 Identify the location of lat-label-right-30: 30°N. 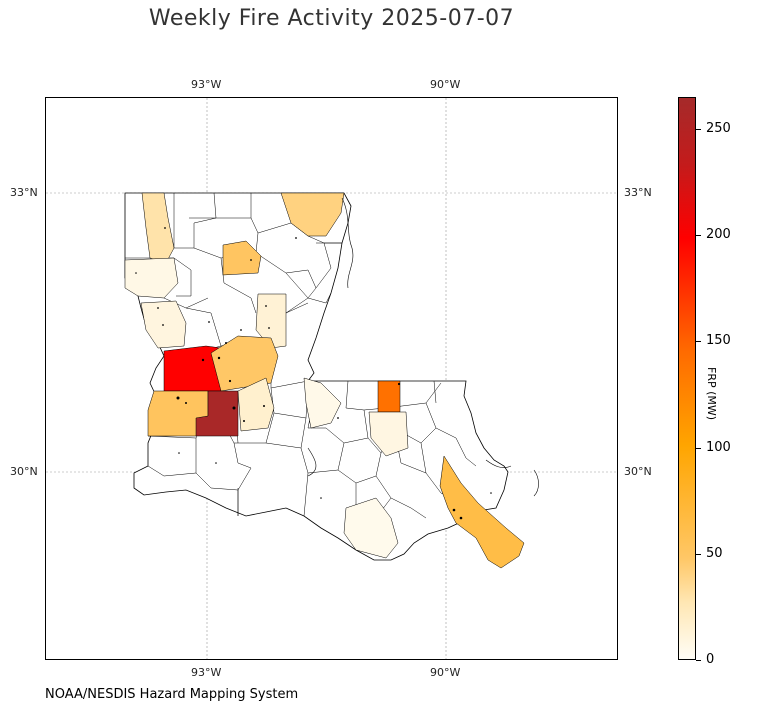
(638, 471).